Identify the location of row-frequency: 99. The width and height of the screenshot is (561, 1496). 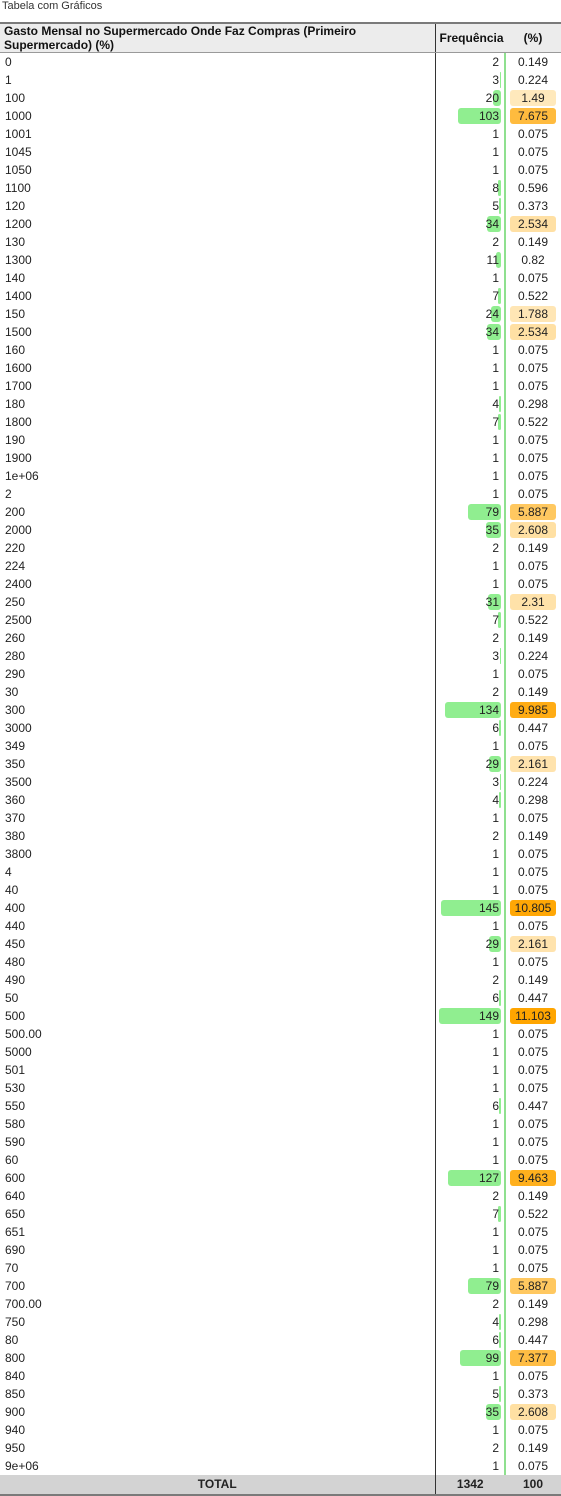
(470, 1357).